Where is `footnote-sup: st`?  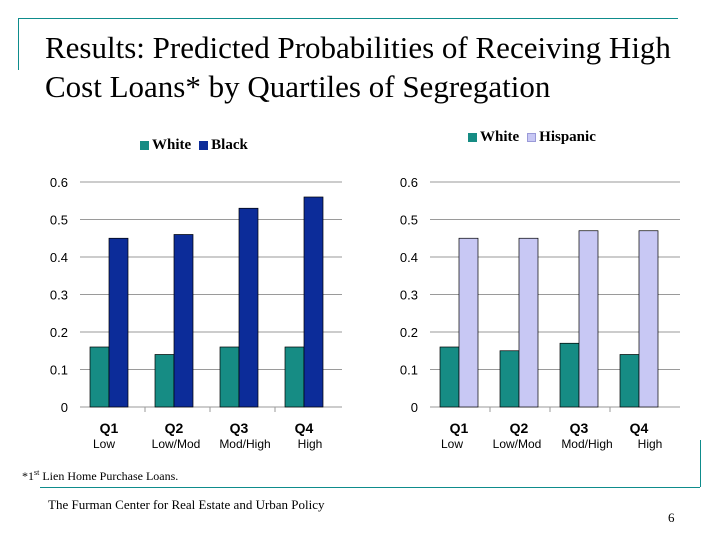 footnote-sup: st is located at coordinates (37, 472).